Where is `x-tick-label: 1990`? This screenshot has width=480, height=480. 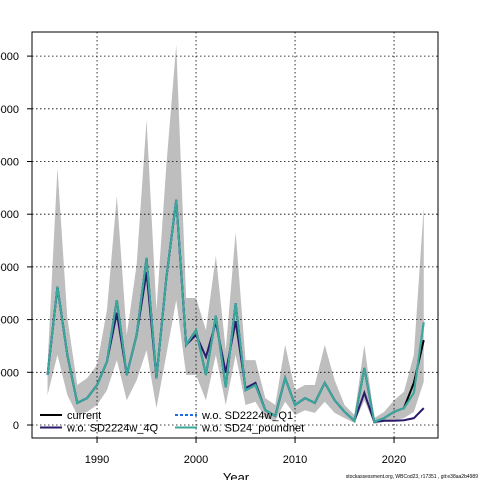
x-tick-label: 1990 is located at coordinates (97, 460).